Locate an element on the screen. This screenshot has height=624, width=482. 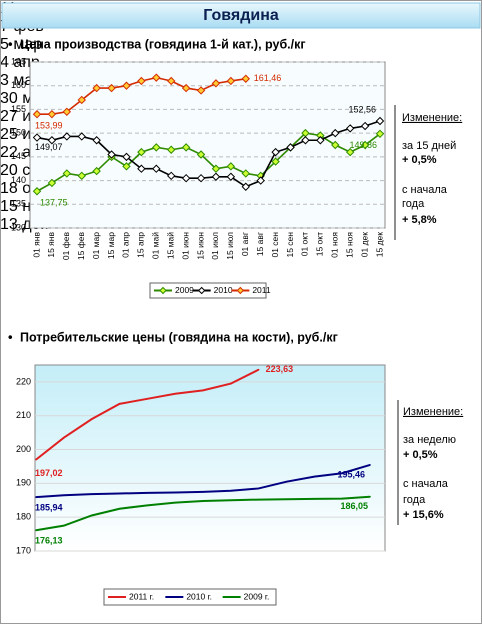
y-tick-label: 210 is located at coordinates (23, 415).